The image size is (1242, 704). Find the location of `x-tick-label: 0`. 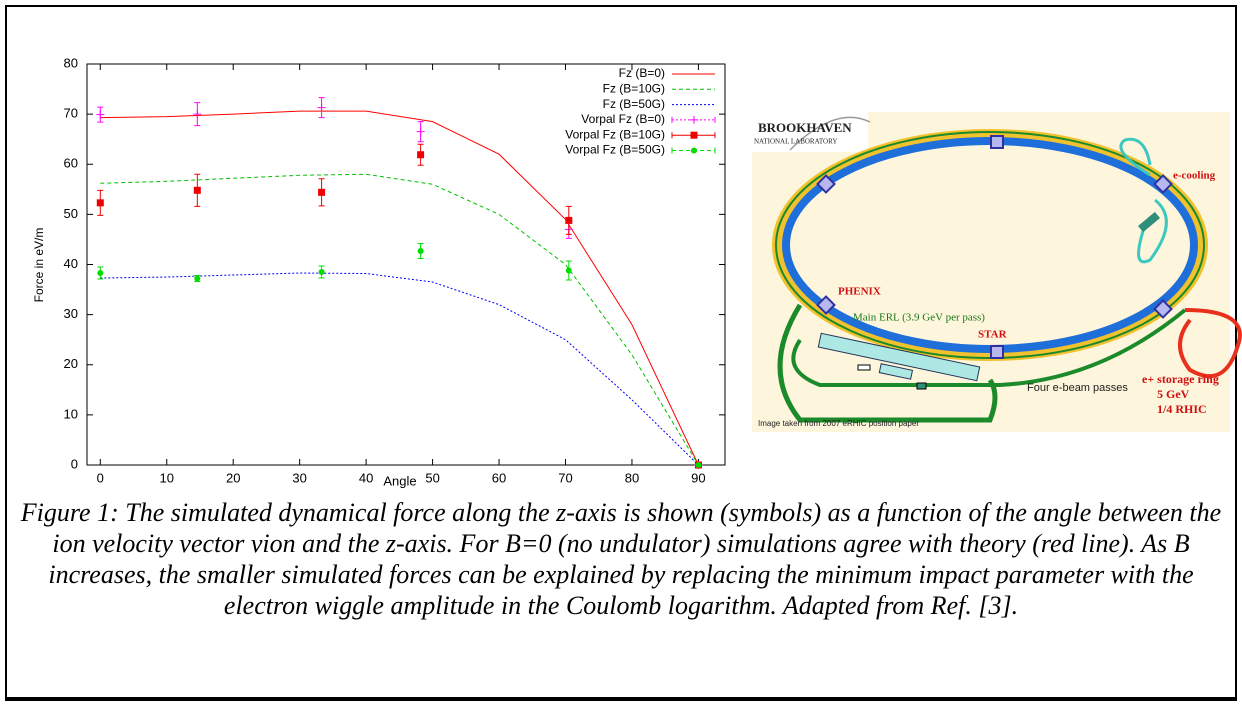

x-tick-label: 0 is located at coordinates (100, 477).